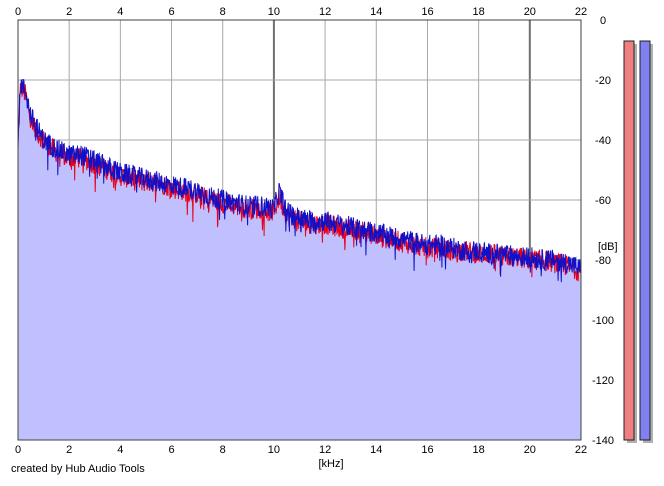  What do you see at coordinates (479, 12) in the screenshot?
I see `x-tick-label-top-18: 18` at bounding box center [479, 12].